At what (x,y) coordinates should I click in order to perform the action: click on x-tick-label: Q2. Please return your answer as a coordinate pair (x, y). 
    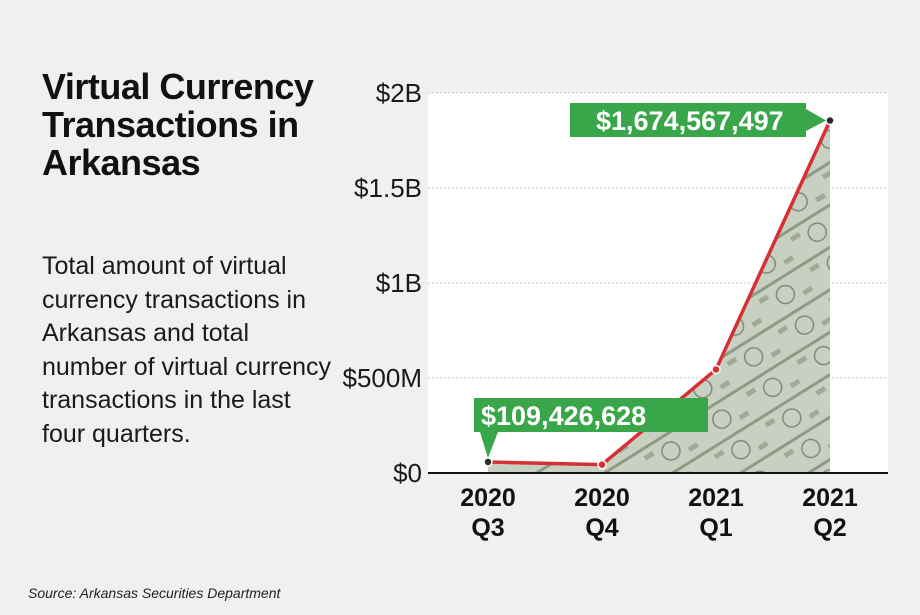
    Looking at the image, I should click on (829, 528).